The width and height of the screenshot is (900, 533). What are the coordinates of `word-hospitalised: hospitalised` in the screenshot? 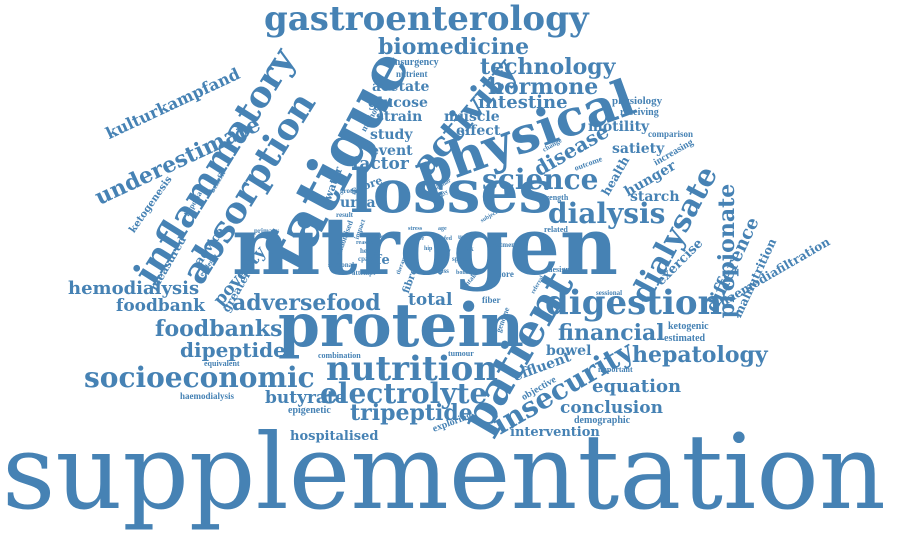 It's located at (334, 436).